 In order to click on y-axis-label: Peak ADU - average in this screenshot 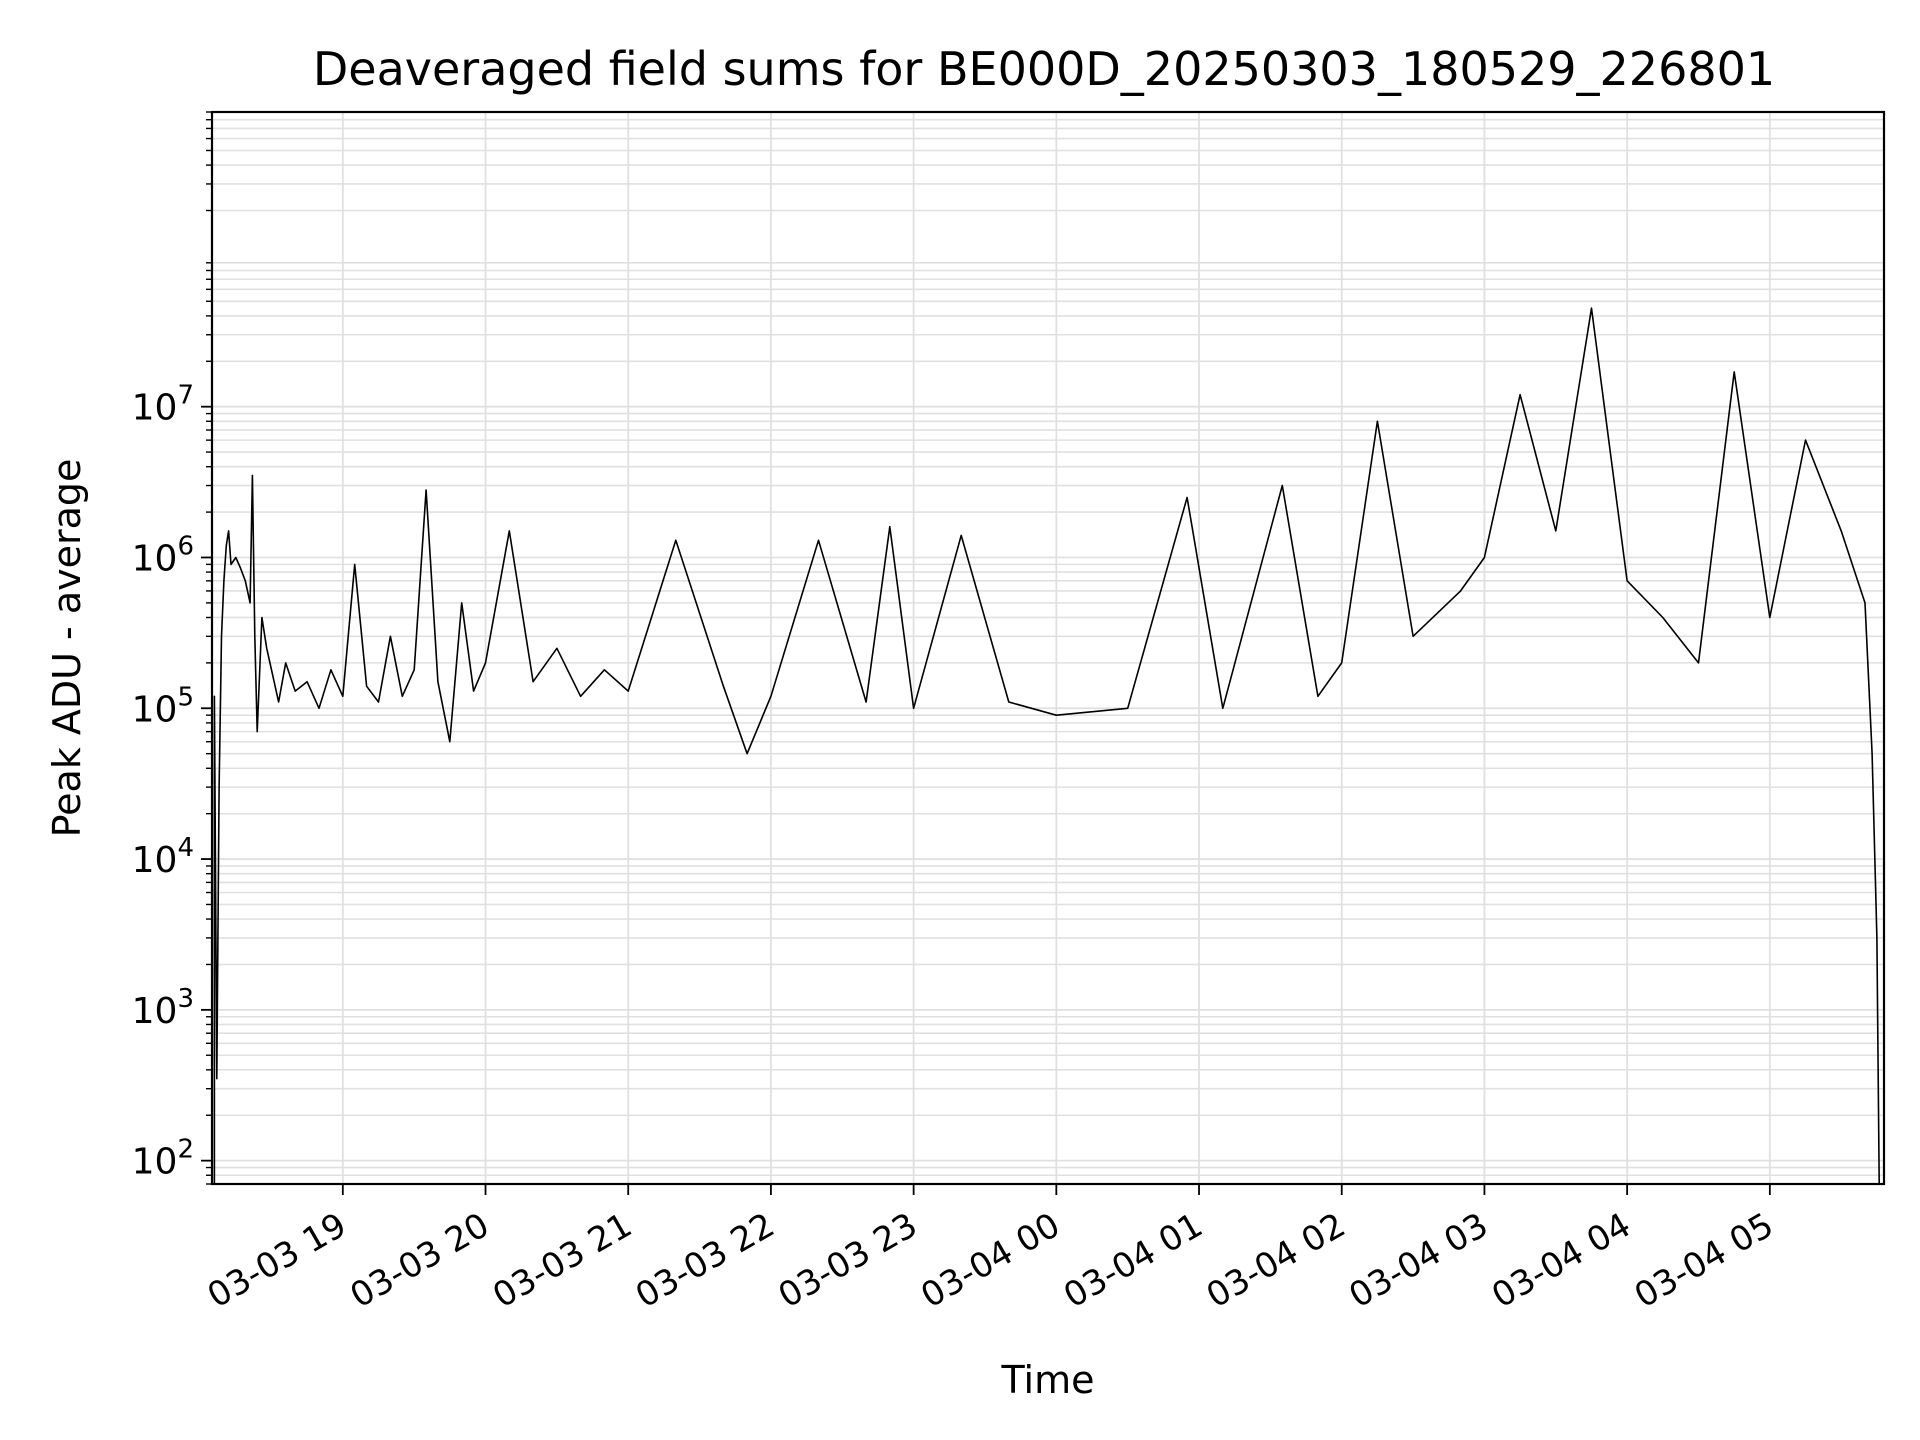, I will do `click(67, 648)`.